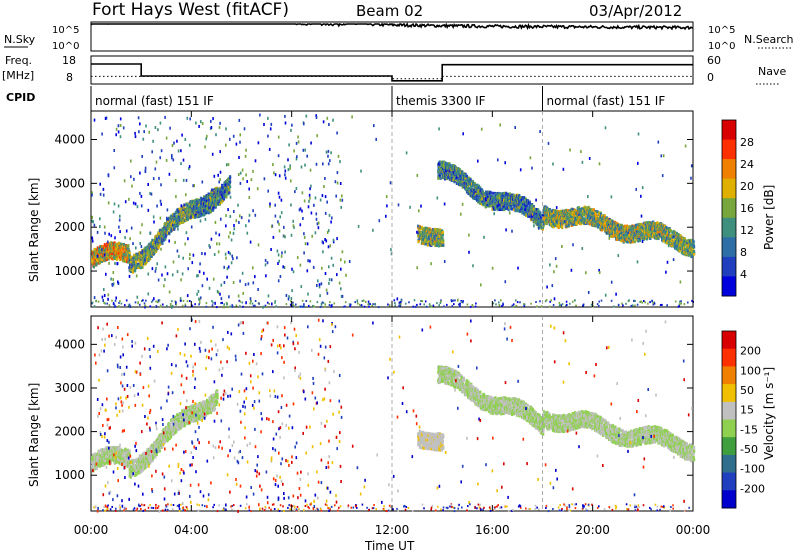  Describe the element at coordinates (772, 71) in the screenshot. I see `nave-label: Nave` at that location.